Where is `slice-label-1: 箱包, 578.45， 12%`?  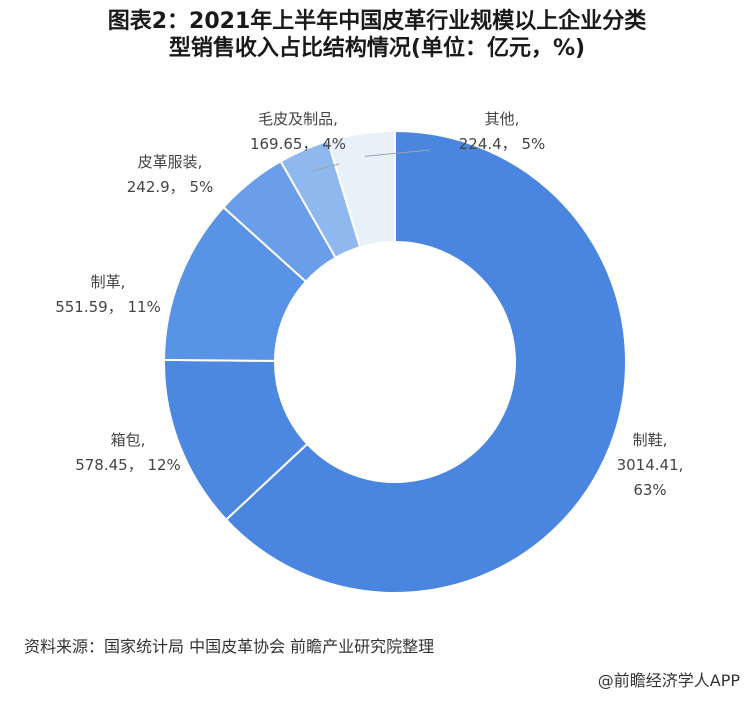 slice-label-1: 箱包, 578.45， 12% is located at coordinates (128, 452).